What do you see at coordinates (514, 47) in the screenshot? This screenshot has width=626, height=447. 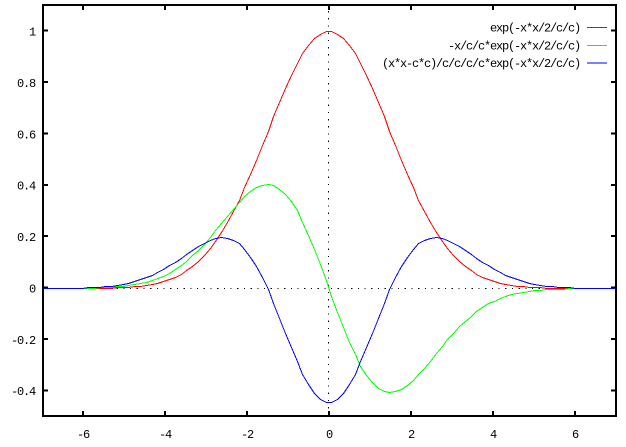 I see `svg-text: -x/c/c*exp(-x*x/2/c/c)` at bounding box center [514, 47].